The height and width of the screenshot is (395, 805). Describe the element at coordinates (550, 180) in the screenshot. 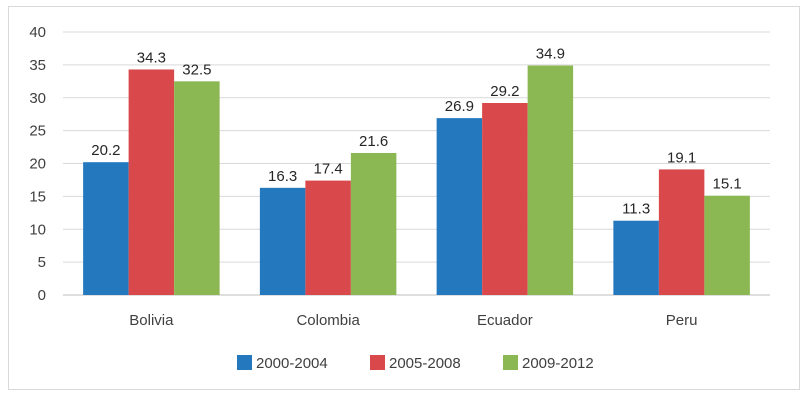

I see `bar-ecuador-2009-2012` at that location.